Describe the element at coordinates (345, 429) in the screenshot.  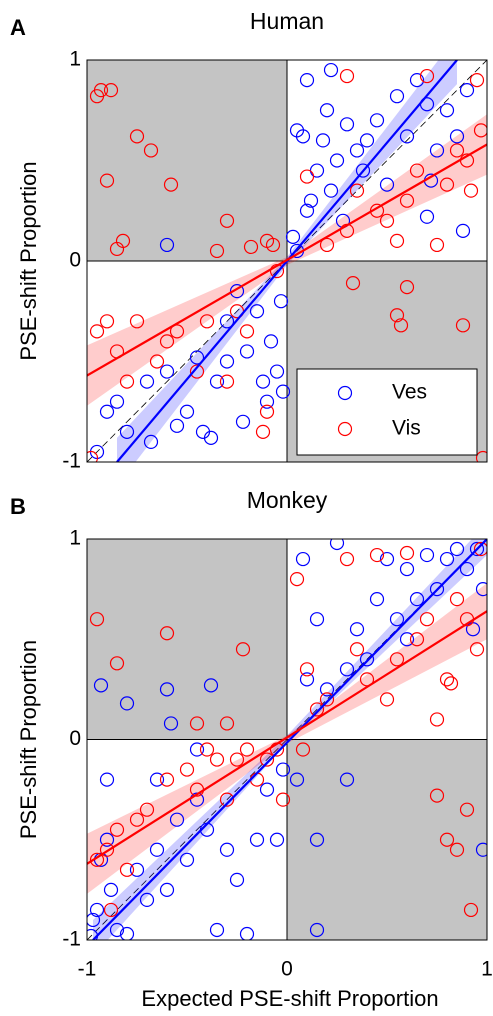
I see `legend-marker` at that location.